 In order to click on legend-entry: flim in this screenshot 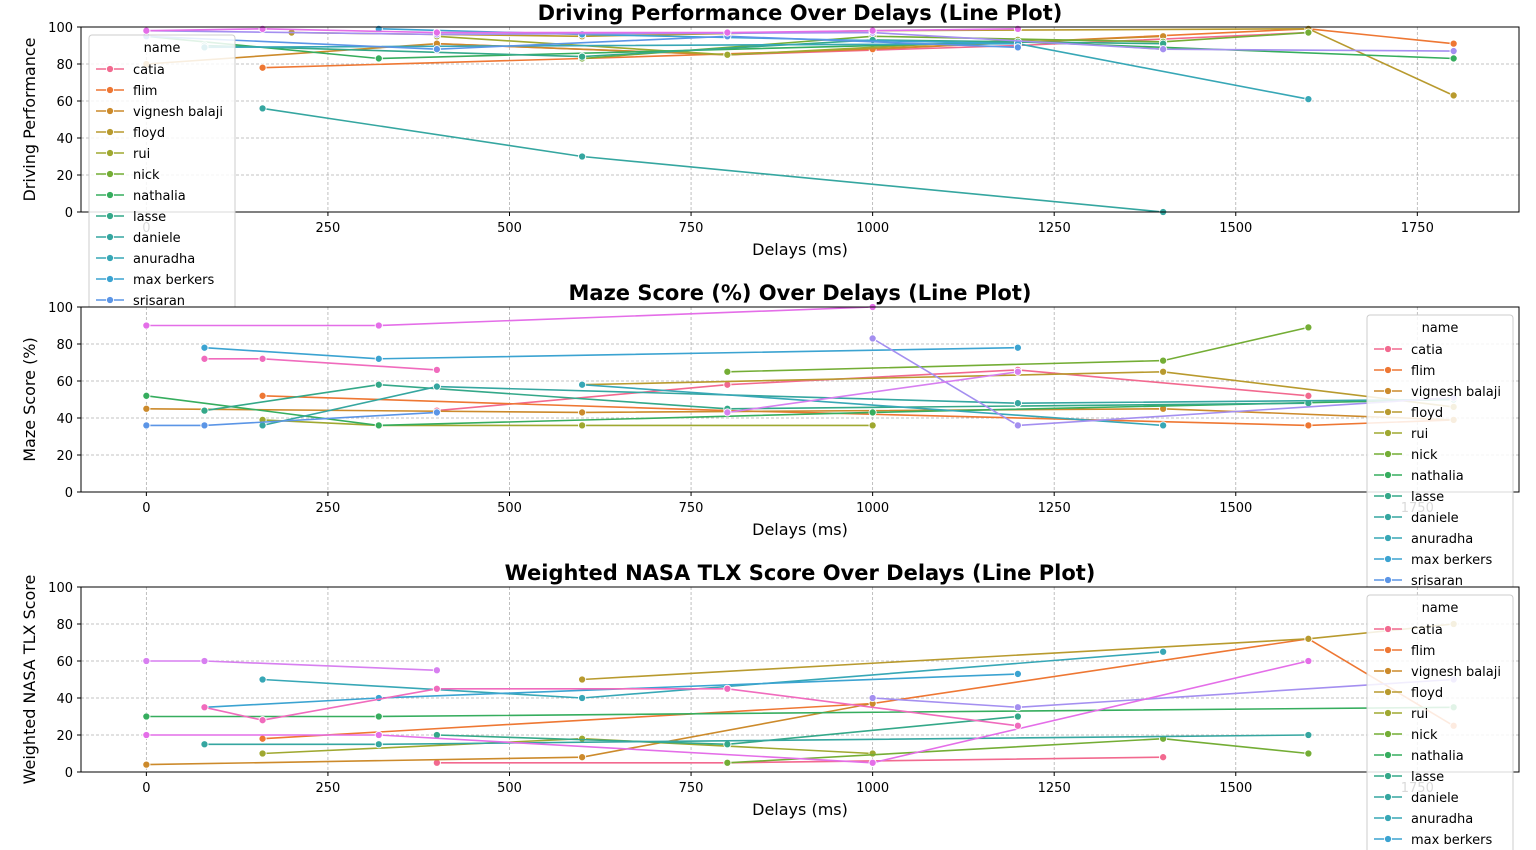, I will do `click(1423, 371)`.